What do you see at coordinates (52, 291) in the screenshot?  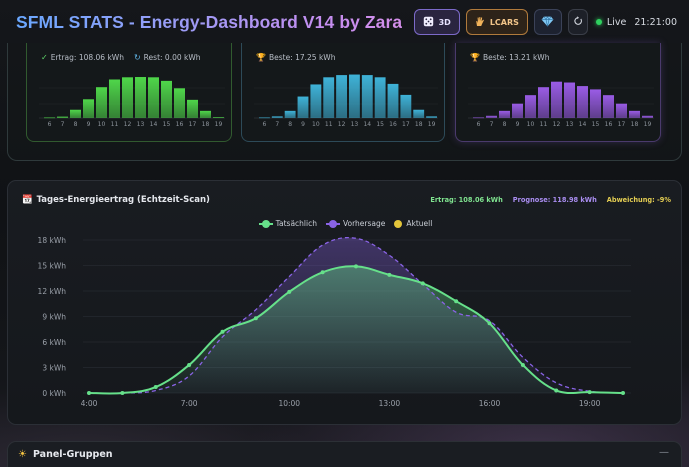 I see `y-tick-label: 12 kWh` at bounding box center [52, 291].